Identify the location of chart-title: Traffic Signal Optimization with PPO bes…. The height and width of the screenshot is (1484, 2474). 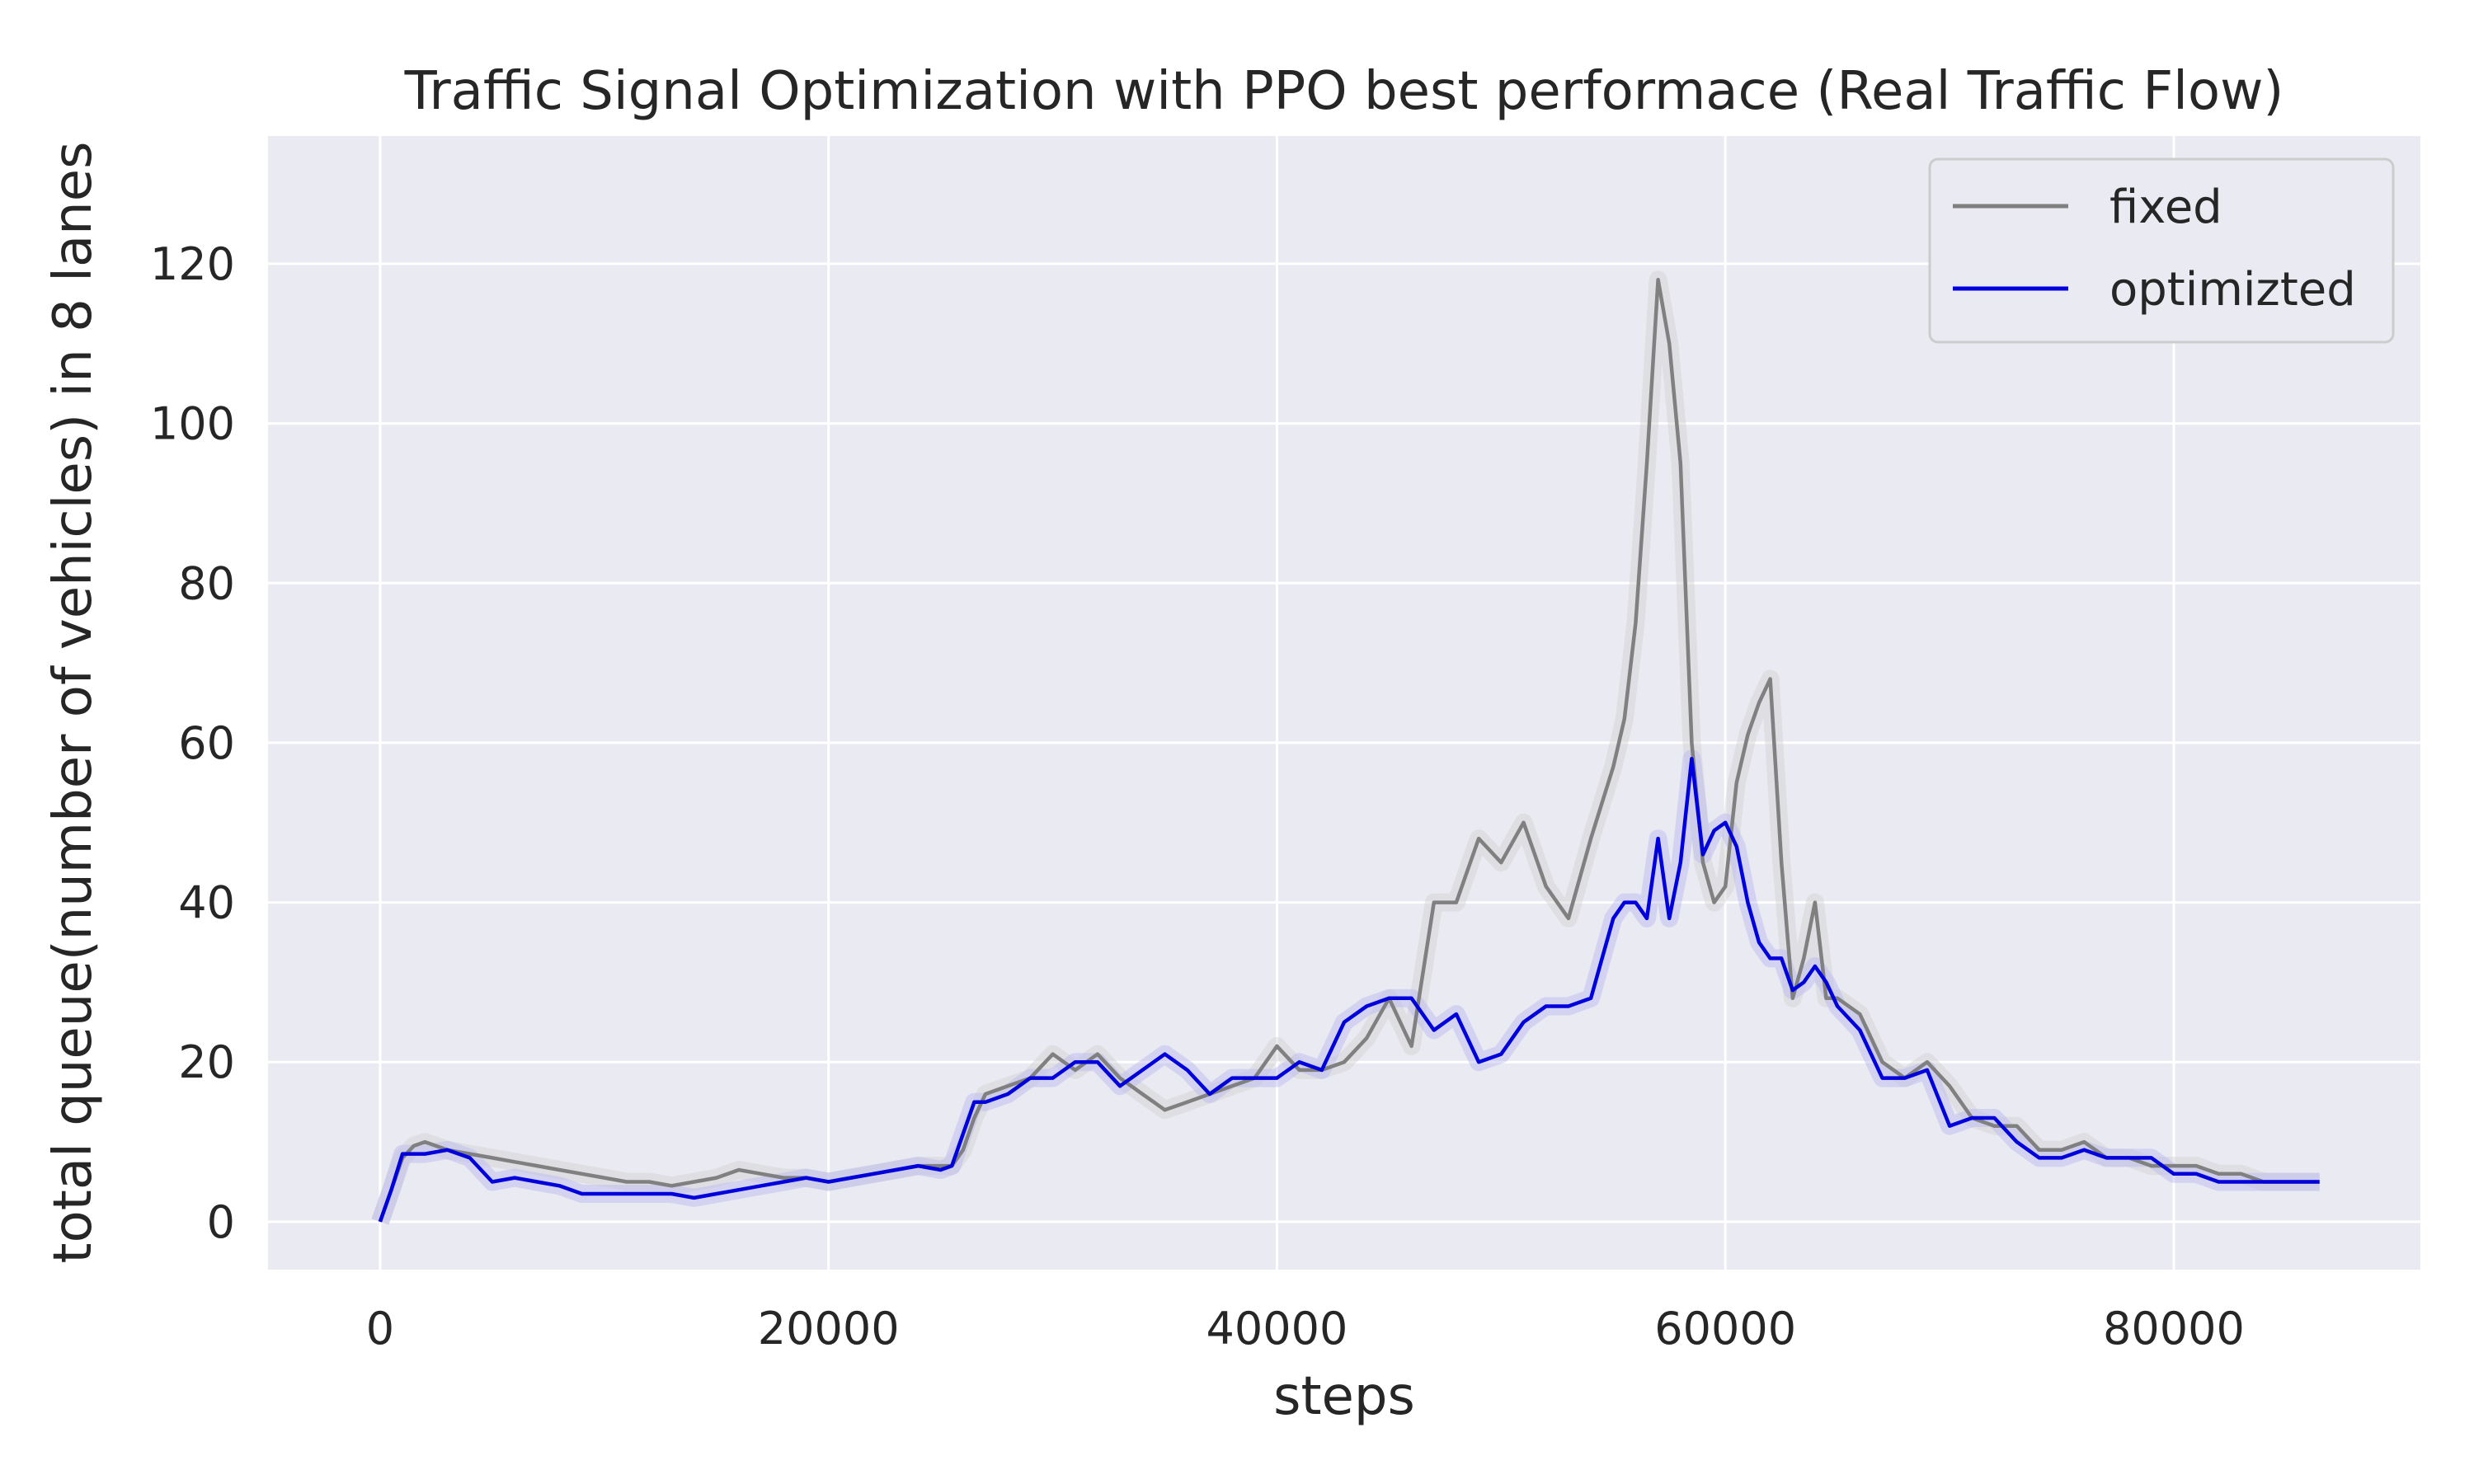
(1344, 91).